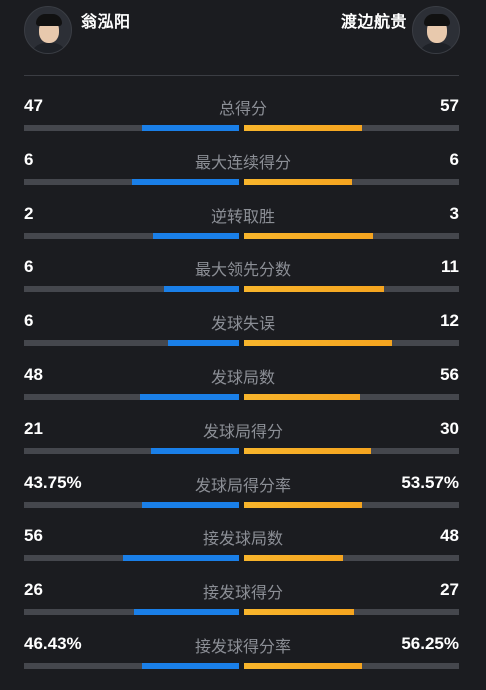 This screenshot has width=486, height=690. Describe the element at coordinates (454, 213) in the screenshot. I see `right-stat-value: 3` at that location.